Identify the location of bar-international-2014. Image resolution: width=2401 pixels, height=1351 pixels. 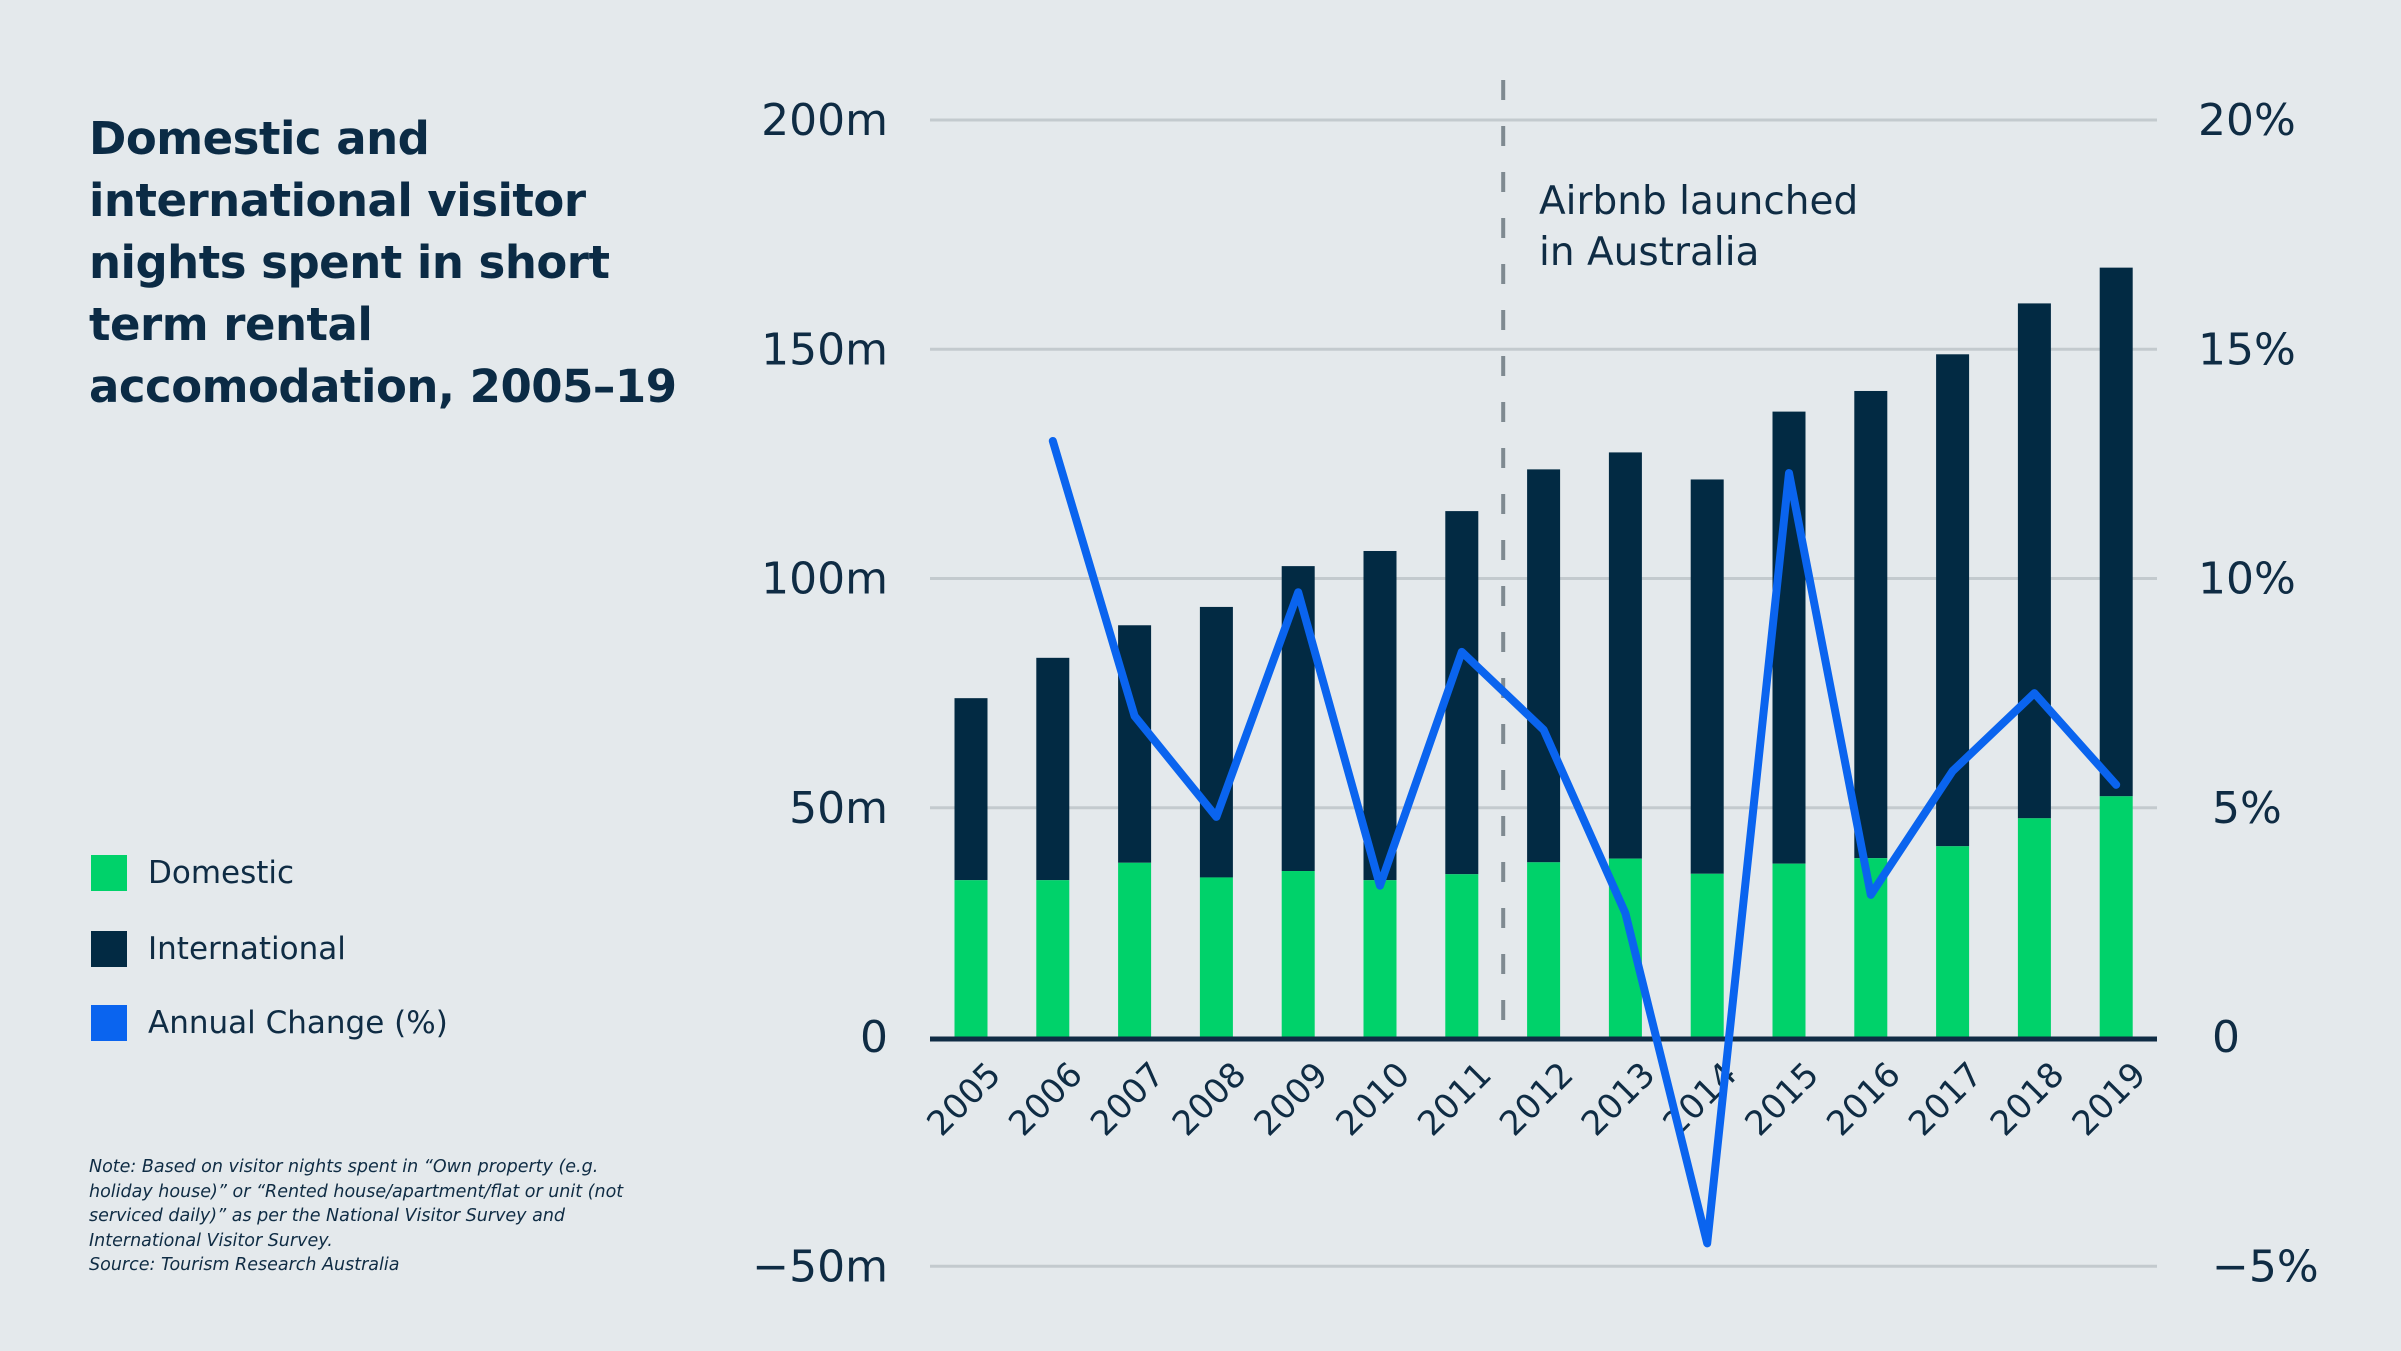
(1707, 676).